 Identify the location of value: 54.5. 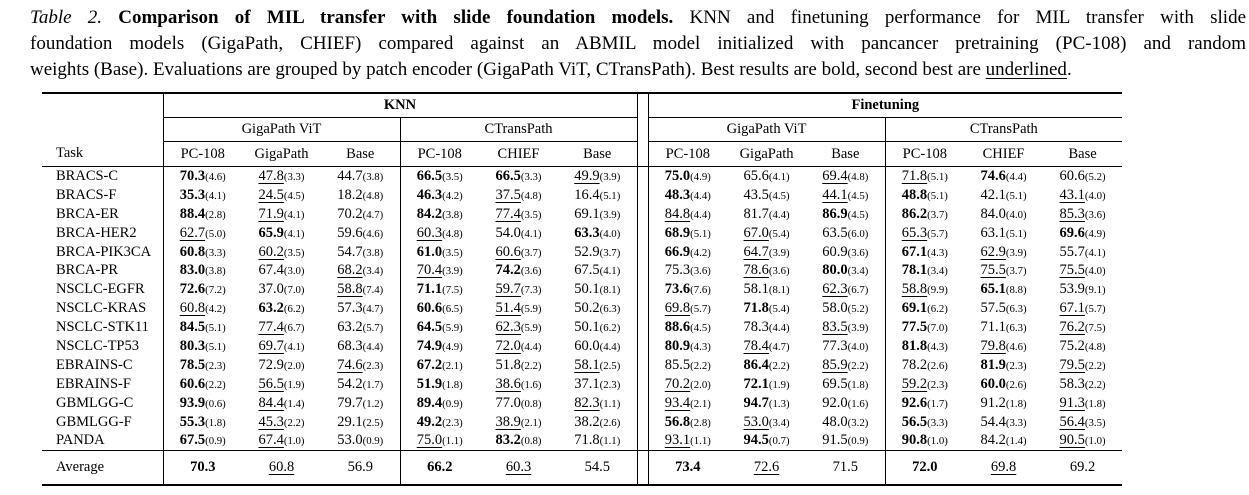
(597, 467).